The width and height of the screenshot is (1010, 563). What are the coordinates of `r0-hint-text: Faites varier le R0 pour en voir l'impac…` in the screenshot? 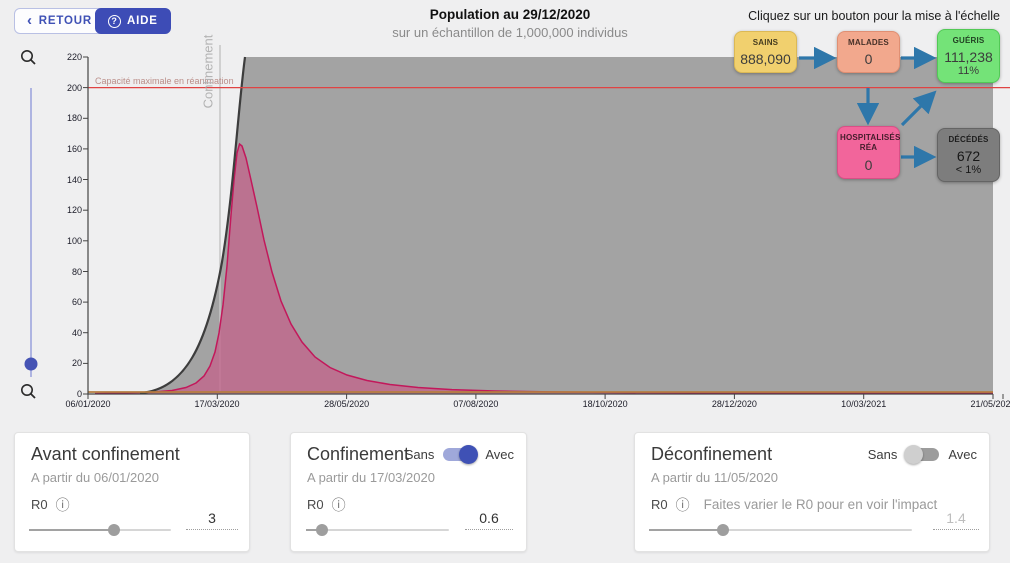 It's located at (820, 504).